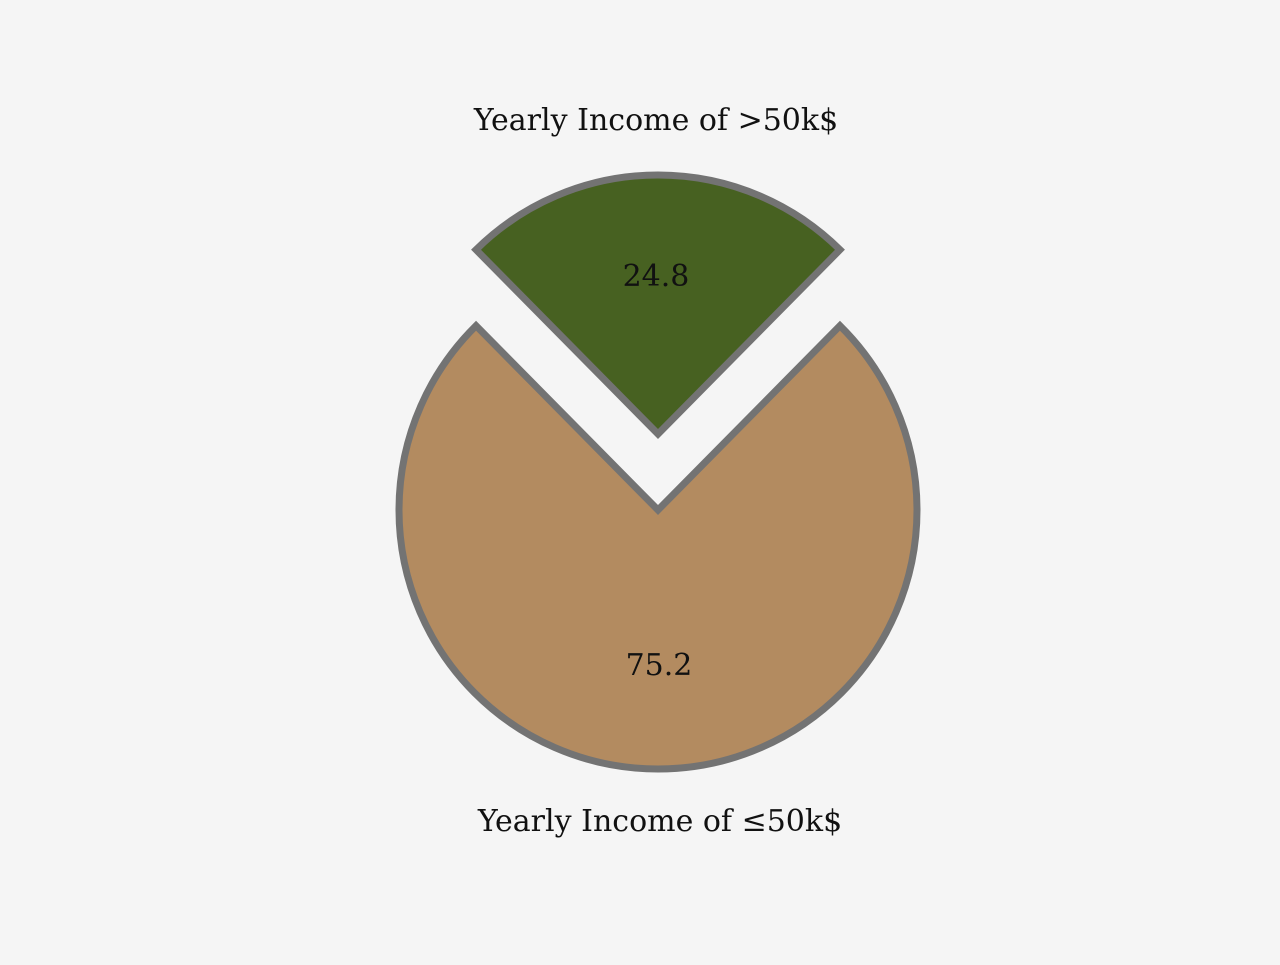 This screenshot has height=965, width=1280. What do you see at coordinates (655, 120) in the screenshot?
I see `slice-label-high-income: Yearly Income of >50k$` at bounding box center [655, 120].